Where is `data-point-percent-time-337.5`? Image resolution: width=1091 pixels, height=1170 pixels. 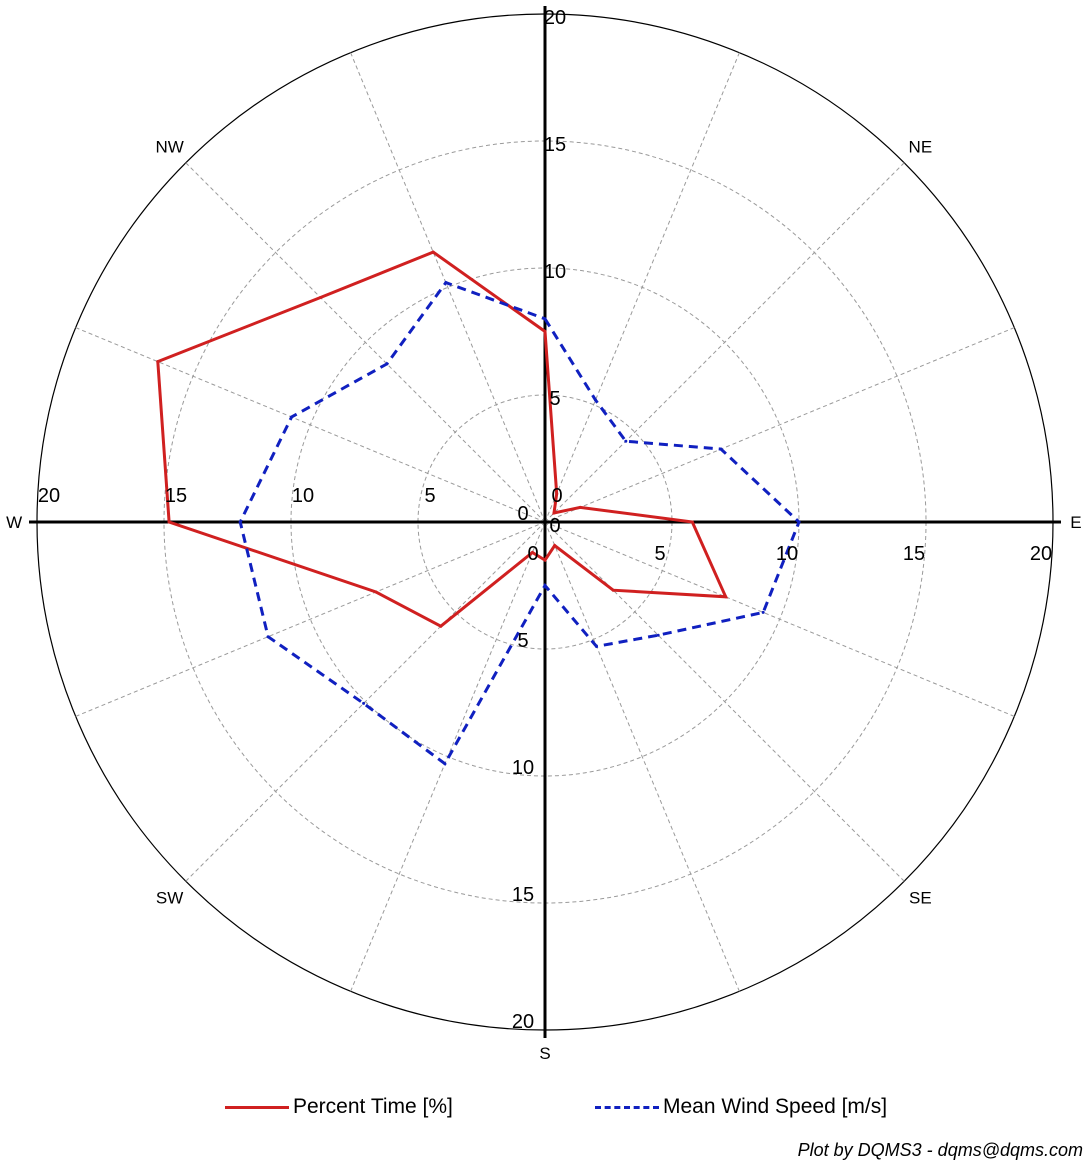
data-point-percent-time-337.5 is located at coordinates (433, 252).